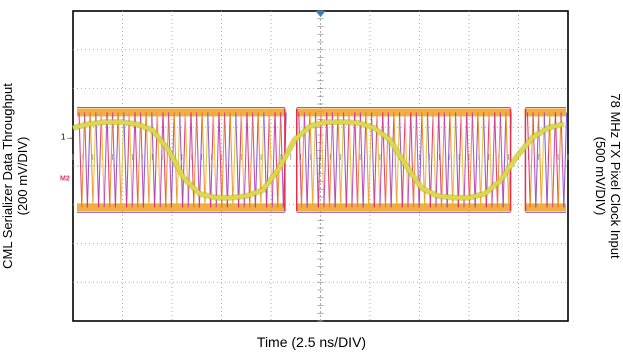 The height and width of the screenshot is (356, 623). Describe the element at coordinates (22, 176) in the screenshot. I see `y-axis-left-label-line2: (200 mV/DIV)` at that location.